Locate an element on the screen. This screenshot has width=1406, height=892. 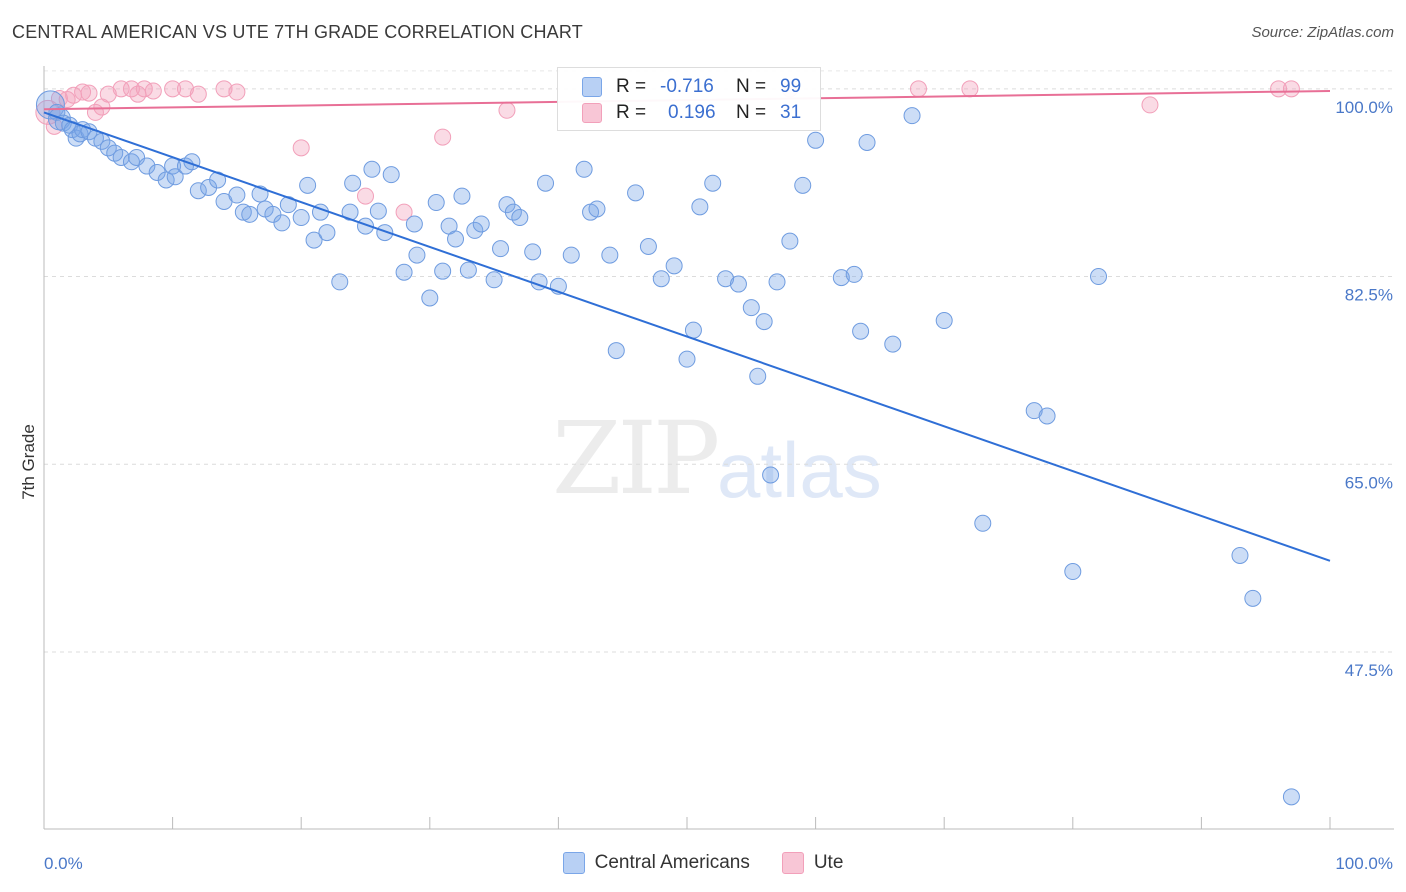
y-tick-label: 65.0% is located at coordinates (1369, 482).